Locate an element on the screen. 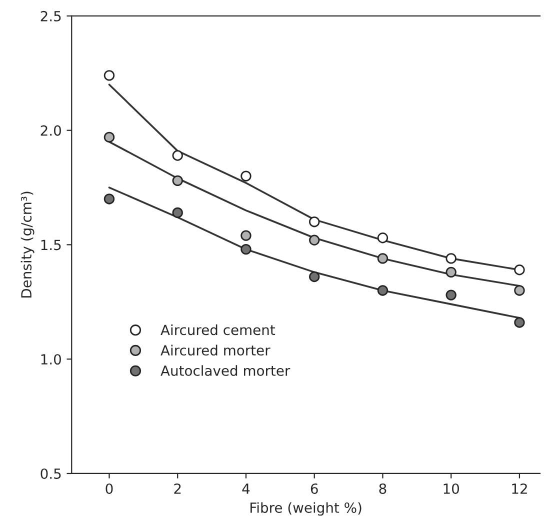 Image resolution: width=551 pixels, height=532 pixels. x-tick-label: 12 is located at coordinates (519, 488).